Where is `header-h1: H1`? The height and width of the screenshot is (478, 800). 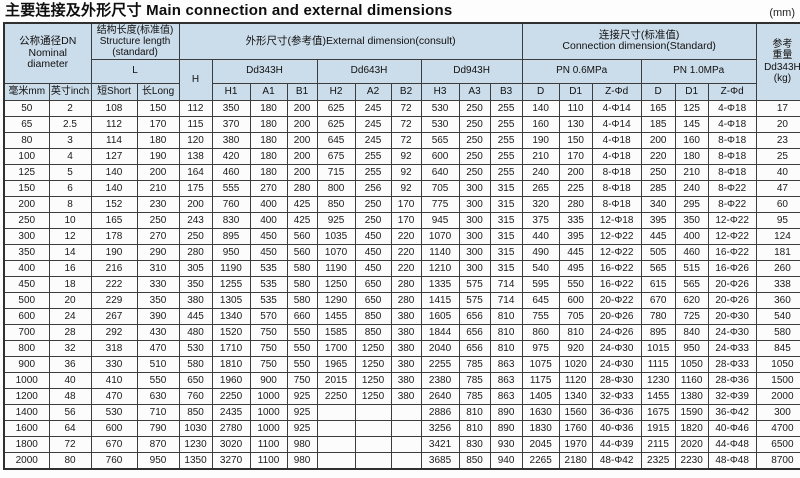
header-h1: H1 is located at coordinates (231, 91).